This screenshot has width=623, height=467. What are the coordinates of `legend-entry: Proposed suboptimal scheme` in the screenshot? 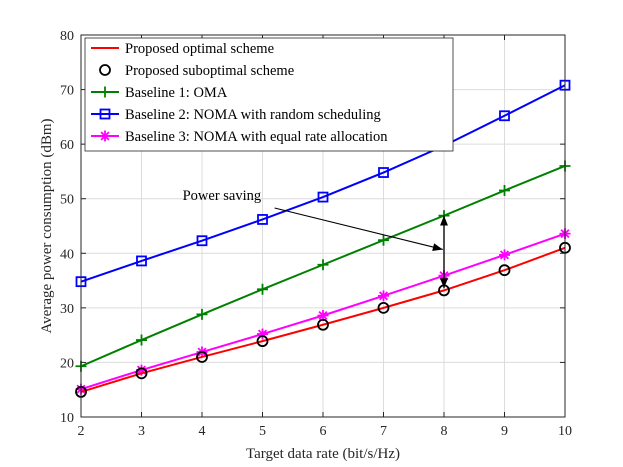 It's located at (196, 71).